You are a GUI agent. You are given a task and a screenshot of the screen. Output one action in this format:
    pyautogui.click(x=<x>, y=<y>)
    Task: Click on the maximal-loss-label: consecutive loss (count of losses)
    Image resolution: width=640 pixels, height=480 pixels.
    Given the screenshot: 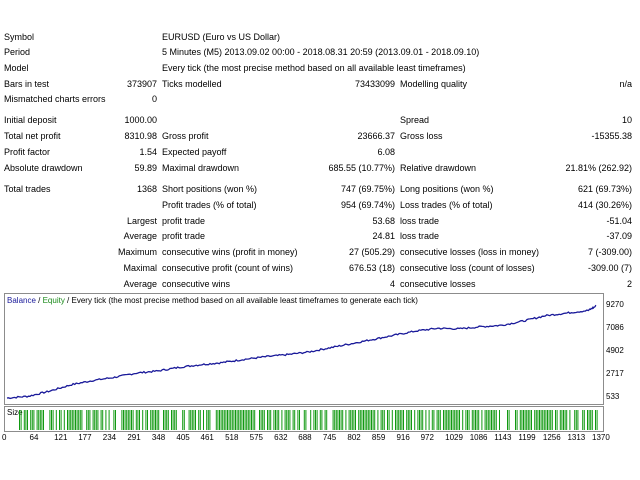 What is the action you would take?
    pyautogui.click(x=467, y=268)
    